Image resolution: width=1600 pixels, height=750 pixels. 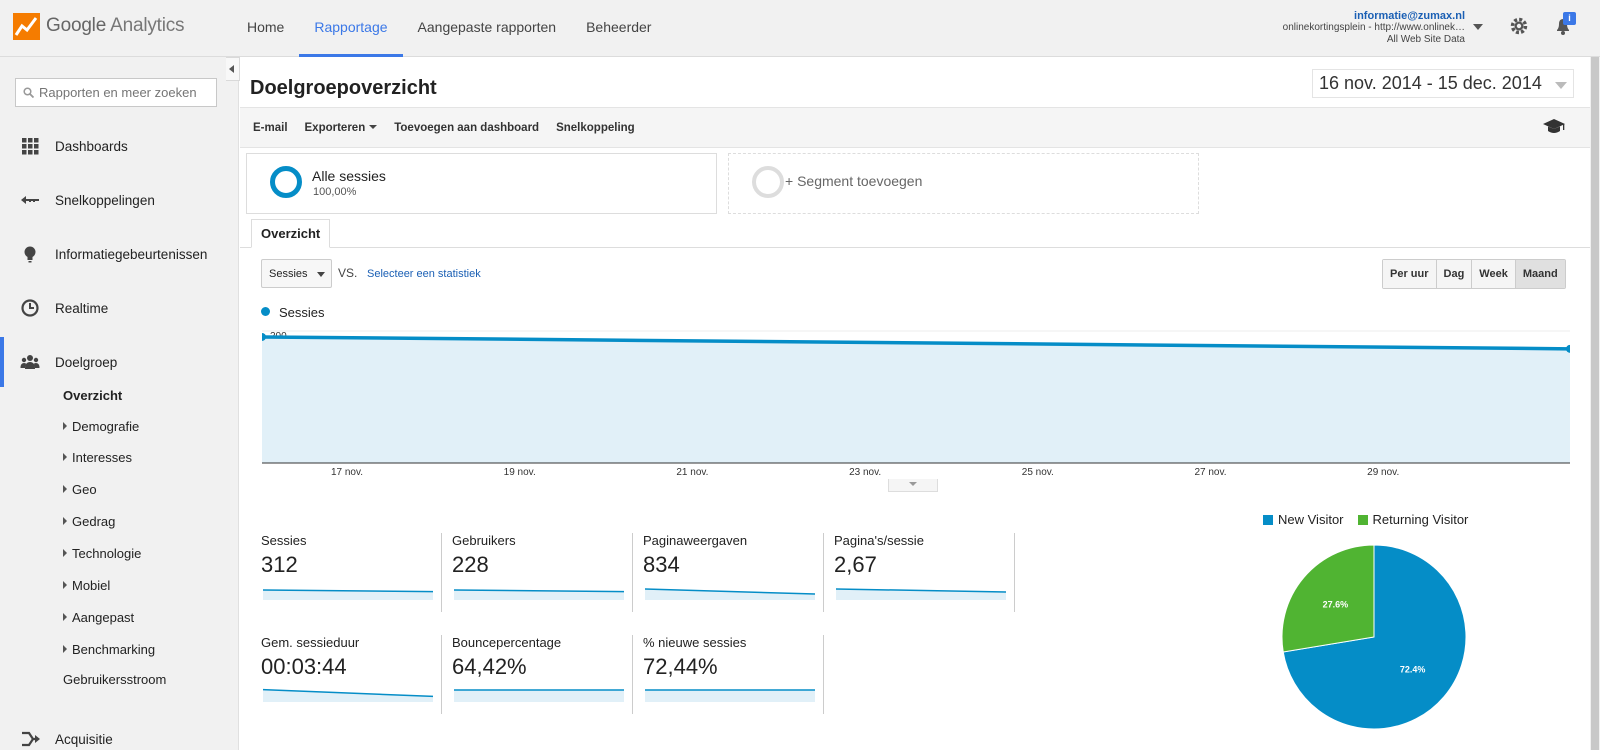 I want to click on kpi-name: Gebruikers, so click(x=484, y=540).